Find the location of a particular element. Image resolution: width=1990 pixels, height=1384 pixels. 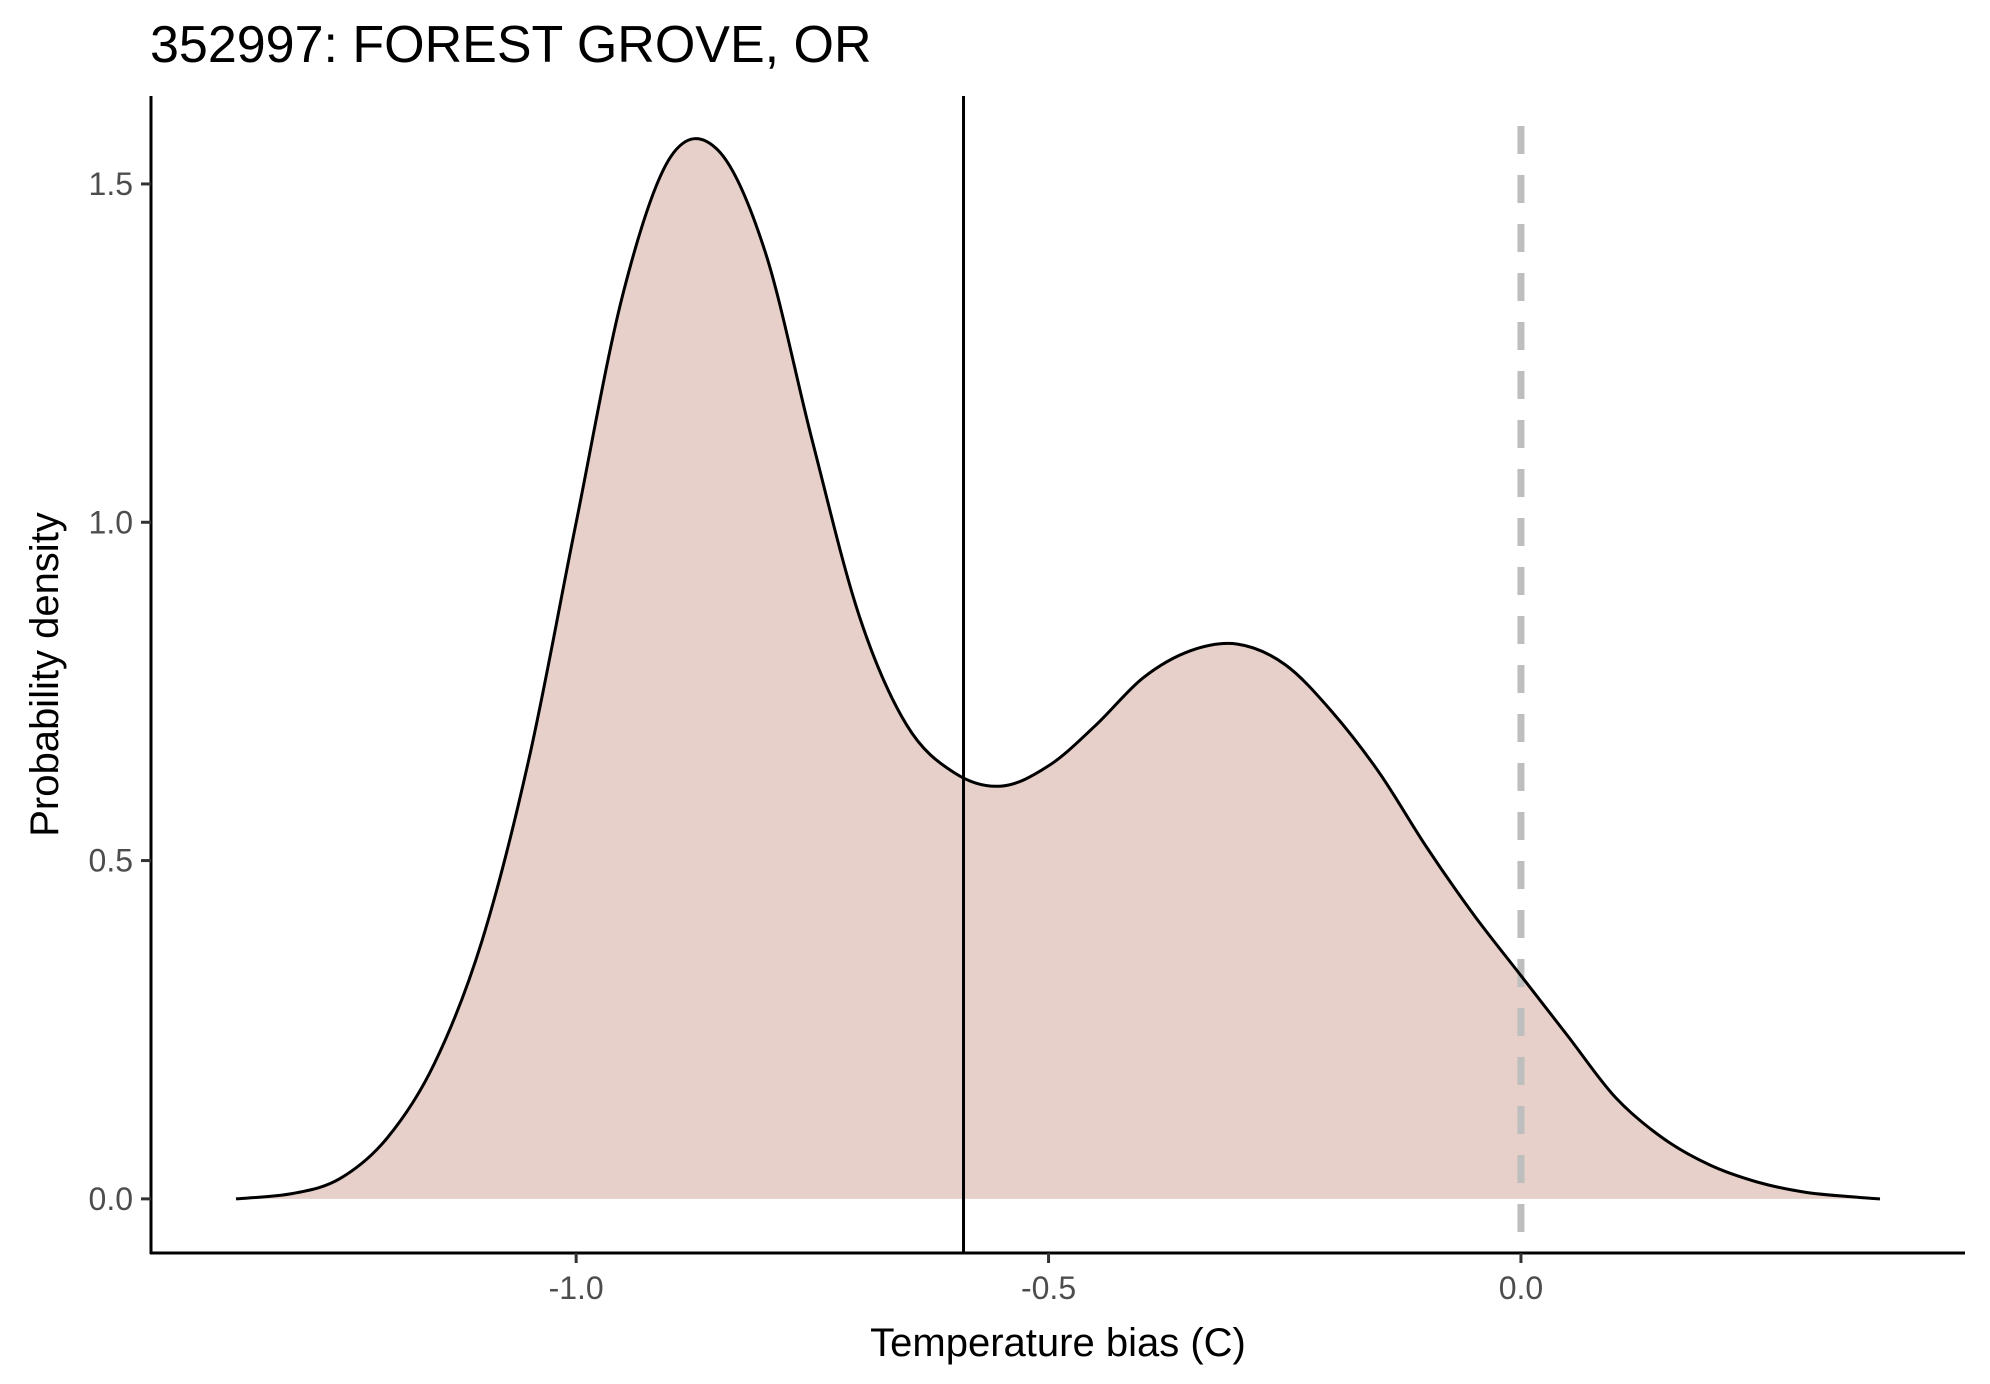

x-axis-title: Temperature bias (C) is located at coordinates (1058, 1343).